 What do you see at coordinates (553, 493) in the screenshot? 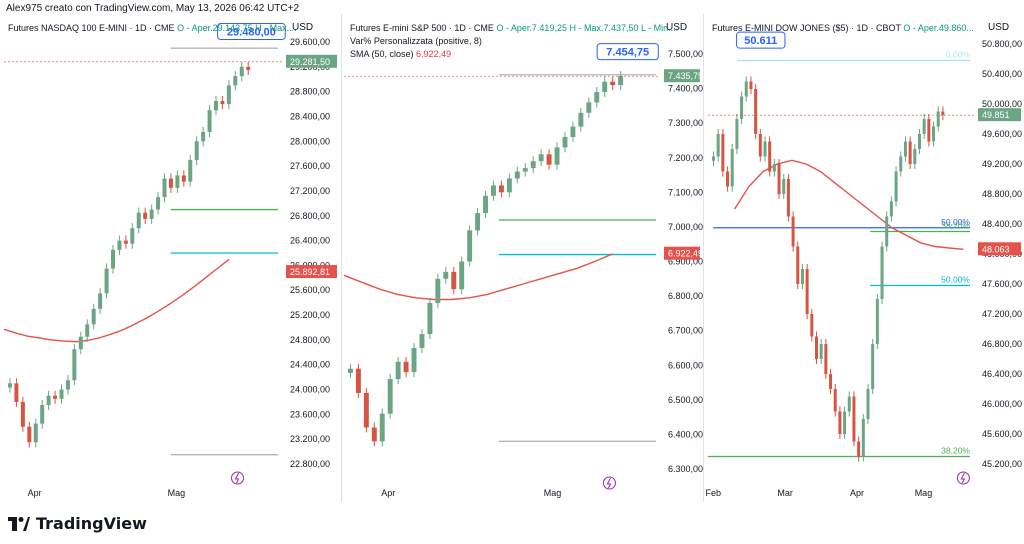
I see `x-tick-label: Mag` at bounding box center [553, 493].